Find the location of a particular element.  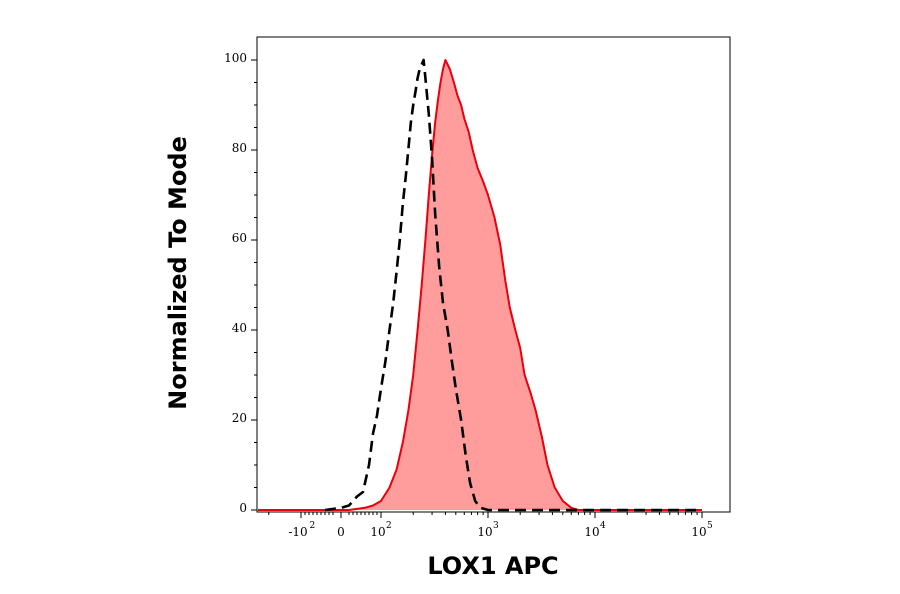

y-axis: 0 20 40 60 80 100 is located at coordinates (240, 283).